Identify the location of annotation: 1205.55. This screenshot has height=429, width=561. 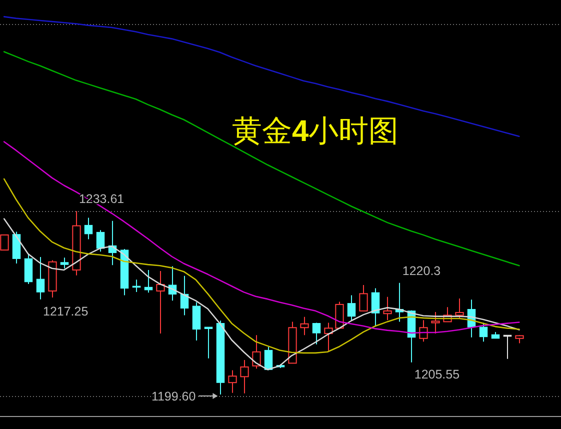
(437, 374).